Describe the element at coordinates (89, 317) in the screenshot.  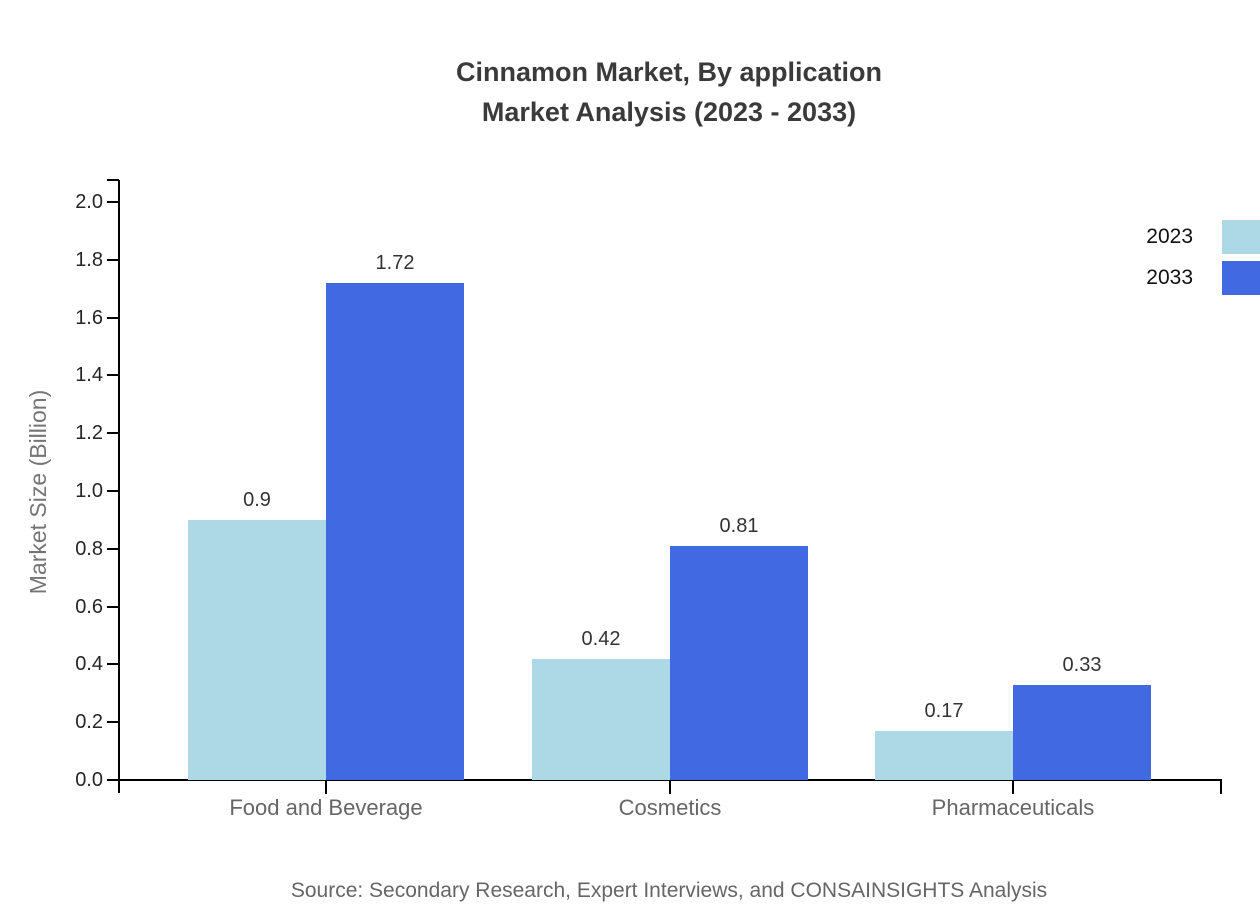
I see `y-tick-label: 1.6` at that location.